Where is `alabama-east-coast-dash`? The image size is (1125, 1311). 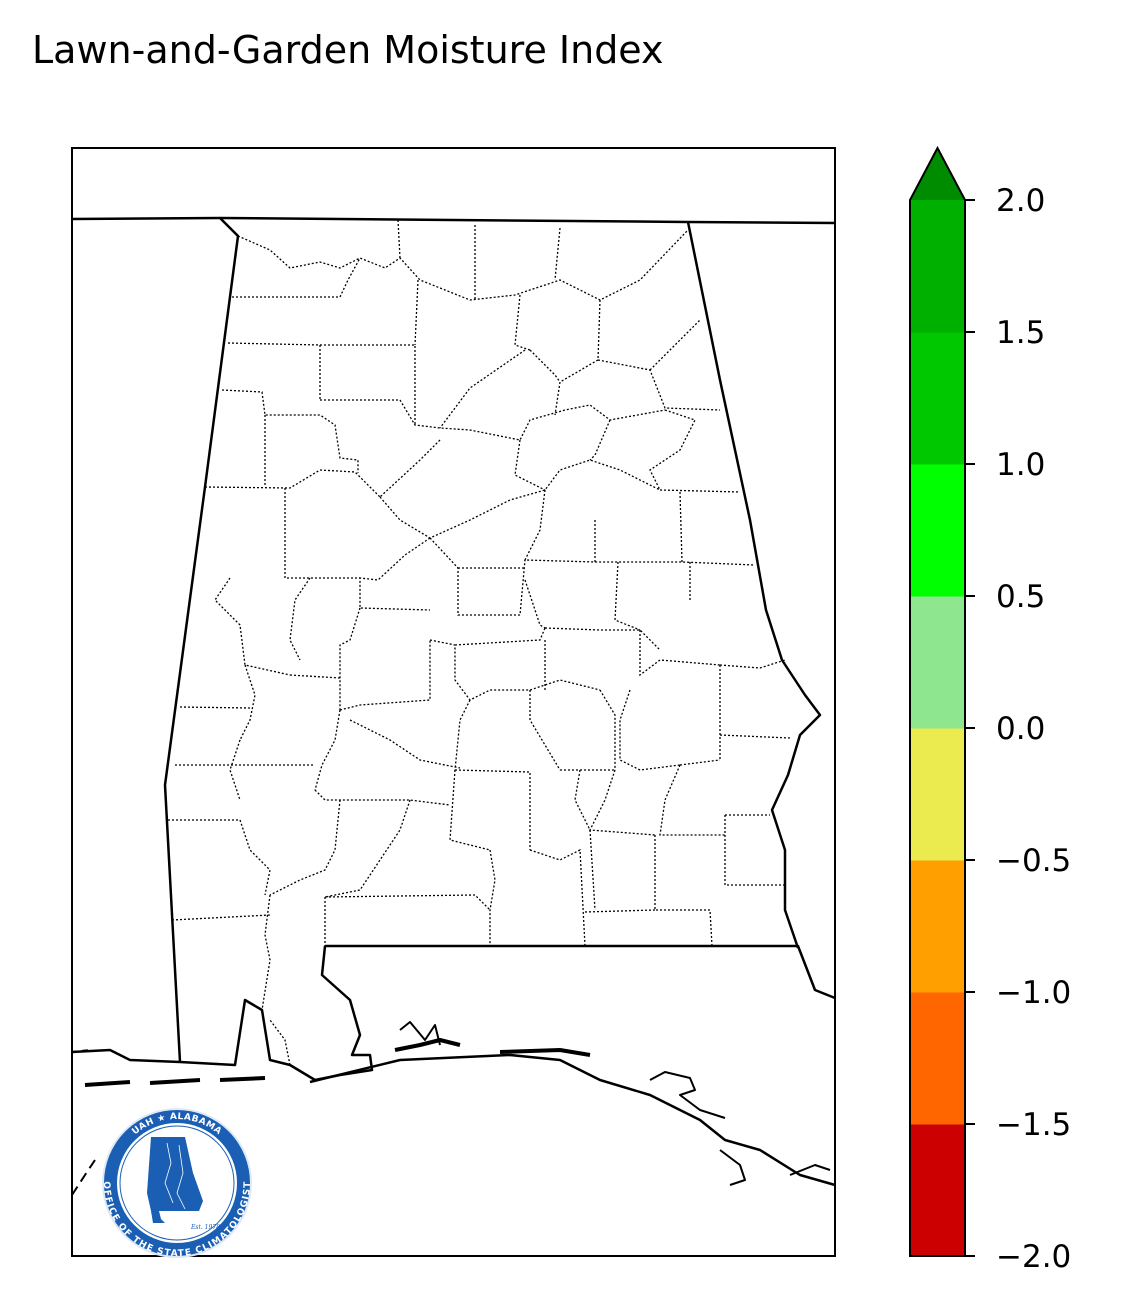
alabama-east-coast-dash is located at coordinates (81, 1051).